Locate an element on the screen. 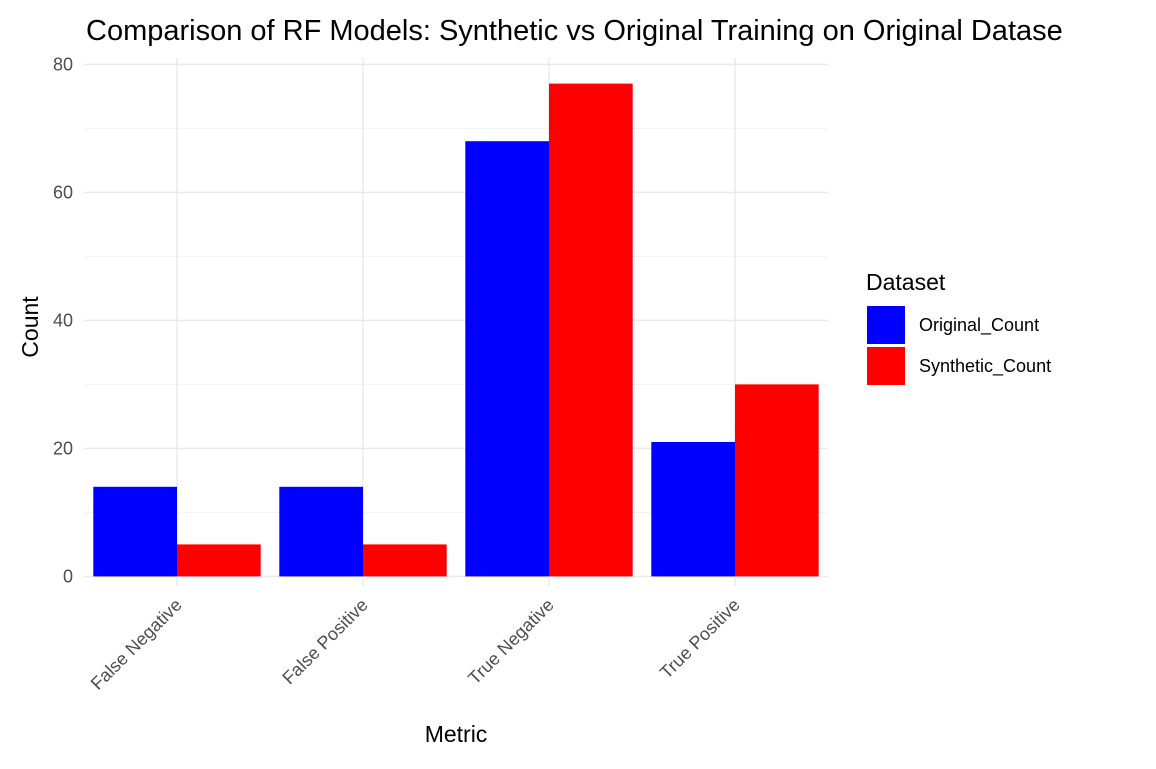 This screenshot has height=769, width=1156. y-axis-ticks: 0 20 40 60 80 is located at coordinates (63, 320).